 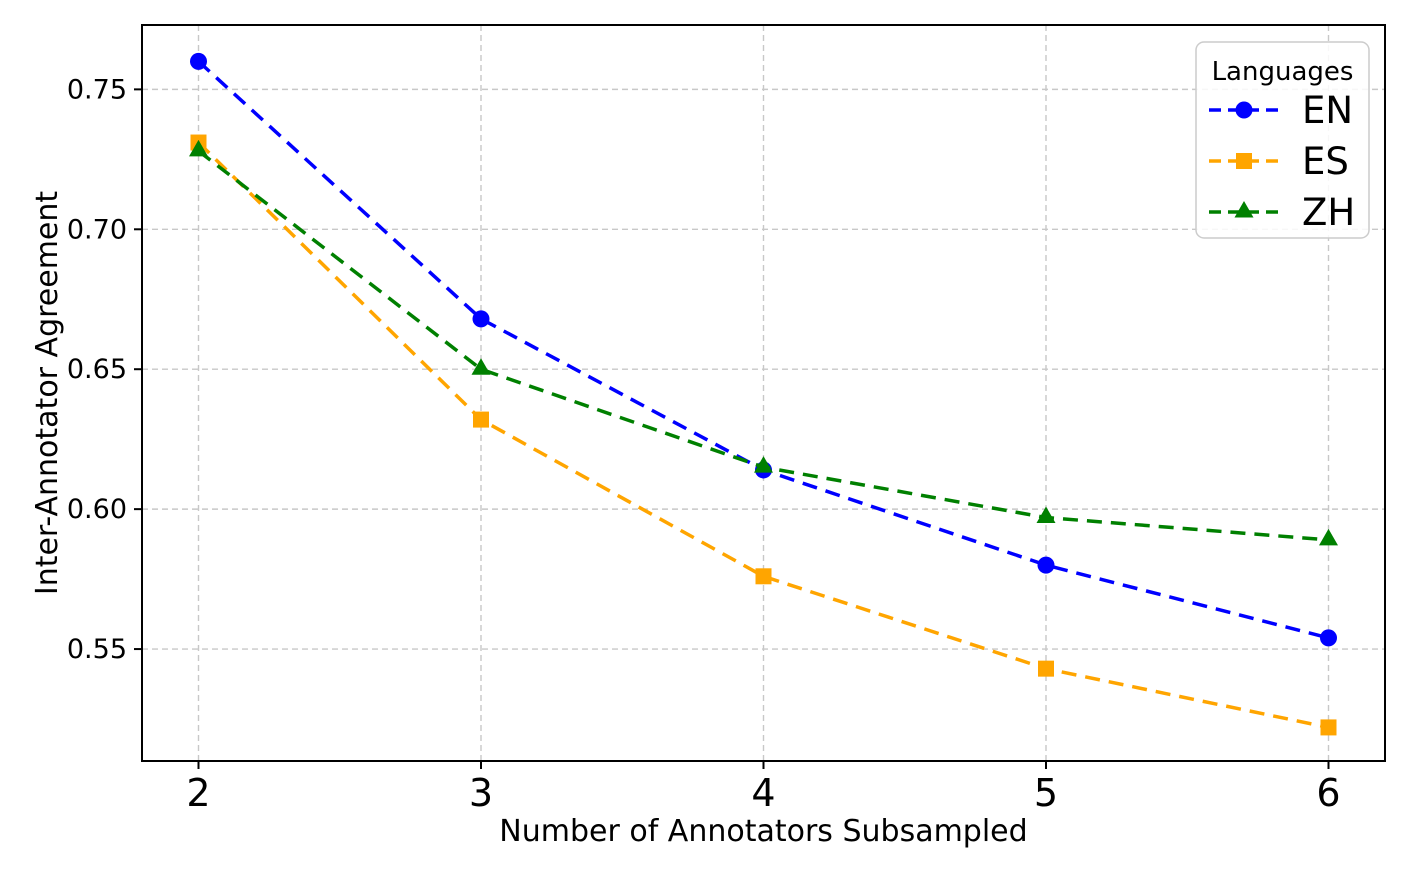 What do you see at coordinates (763, 831) in the screenshot?
I see `x-axis-label: Number of Annotators Subsampled` at bounding box center [763, 831].